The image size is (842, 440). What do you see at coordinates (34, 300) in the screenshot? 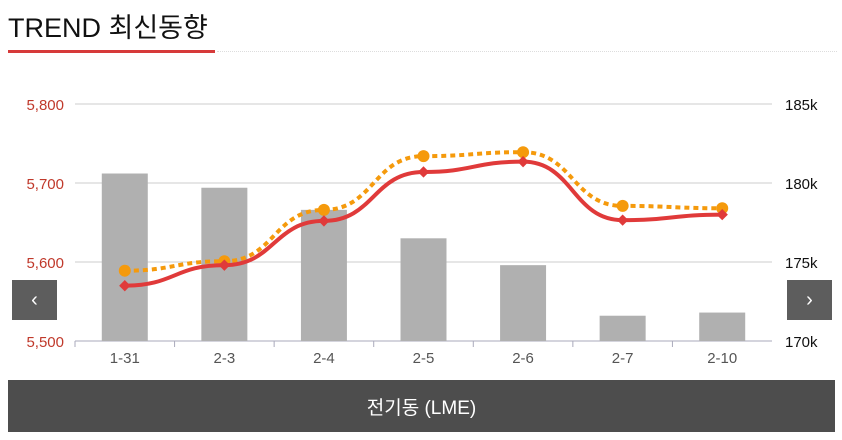
I see `prev-button: ‹` at bounding box center [34, 300].